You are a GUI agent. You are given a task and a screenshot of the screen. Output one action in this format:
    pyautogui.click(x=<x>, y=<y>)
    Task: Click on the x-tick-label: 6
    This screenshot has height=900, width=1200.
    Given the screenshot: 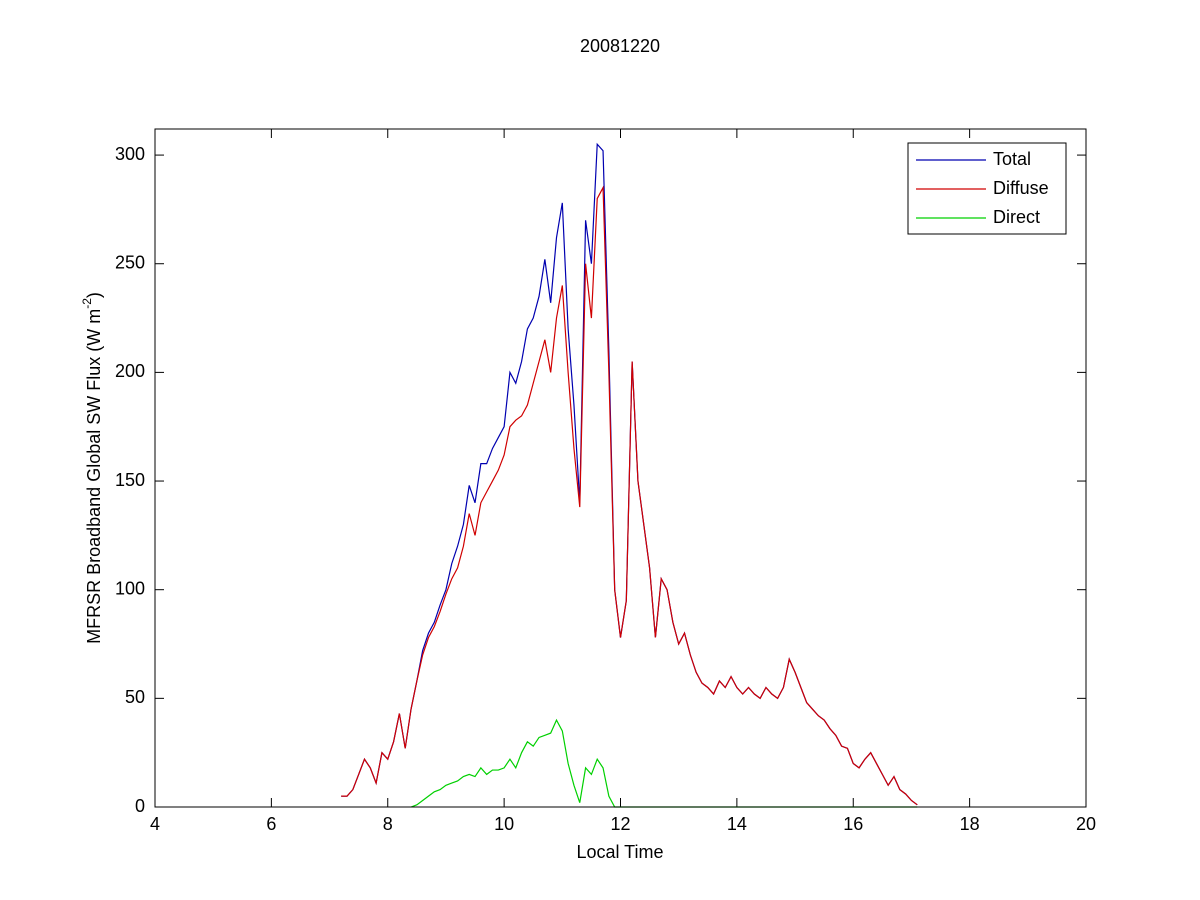 What is the action you would take?
    pyautogui.click(x=271, y=824)
    